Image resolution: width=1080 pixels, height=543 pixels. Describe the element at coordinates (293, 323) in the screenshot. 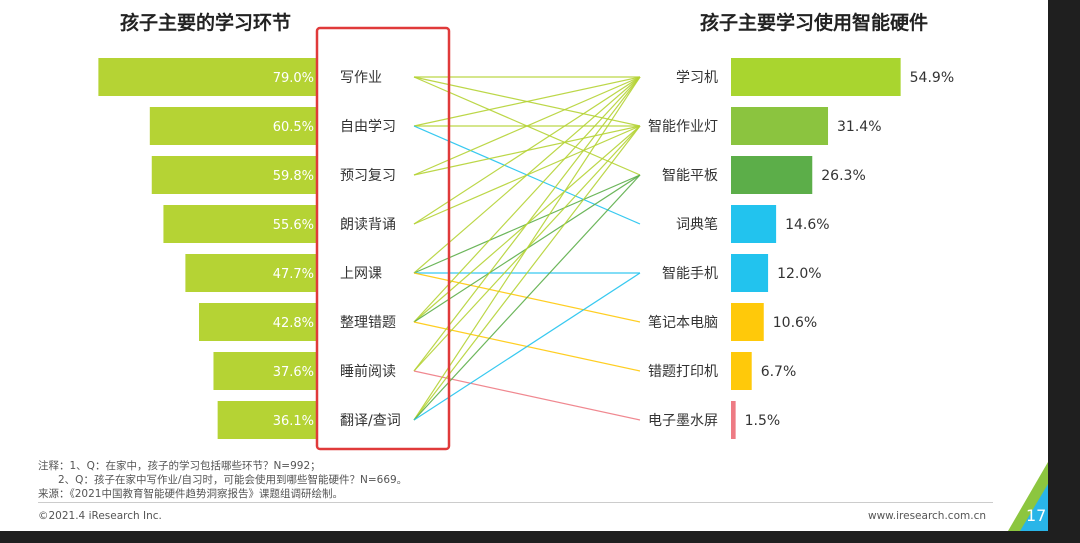

I see `left-bar-value-5: 42.8%` at that location.